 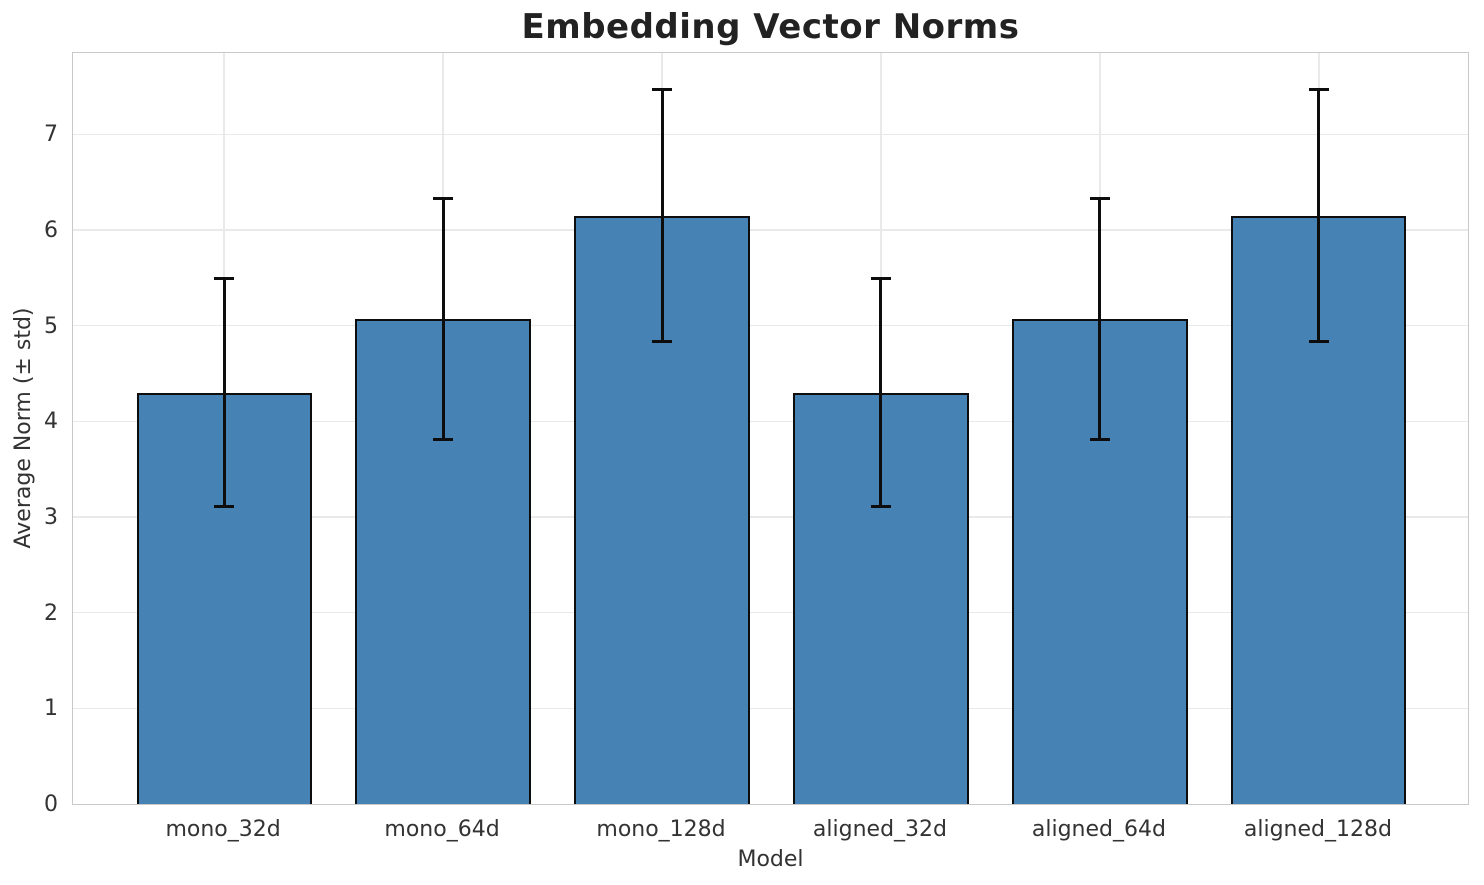 What do you see at coordinates (224, 506) in the screenshot?
I see `errorbar-cap-bottom-mono_32d` at bounding box center [224, 506].